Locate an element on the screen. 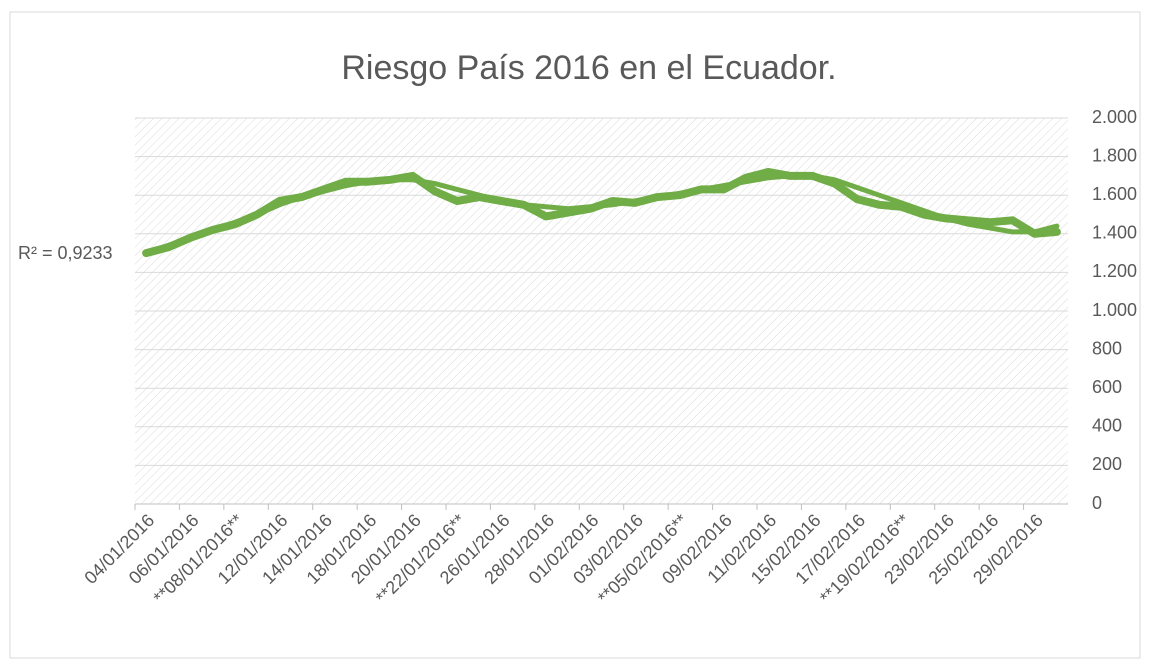 This screenshot has width=1150, height=669. y-tick-label: 1.200 is located at coordinates (1114, 271).